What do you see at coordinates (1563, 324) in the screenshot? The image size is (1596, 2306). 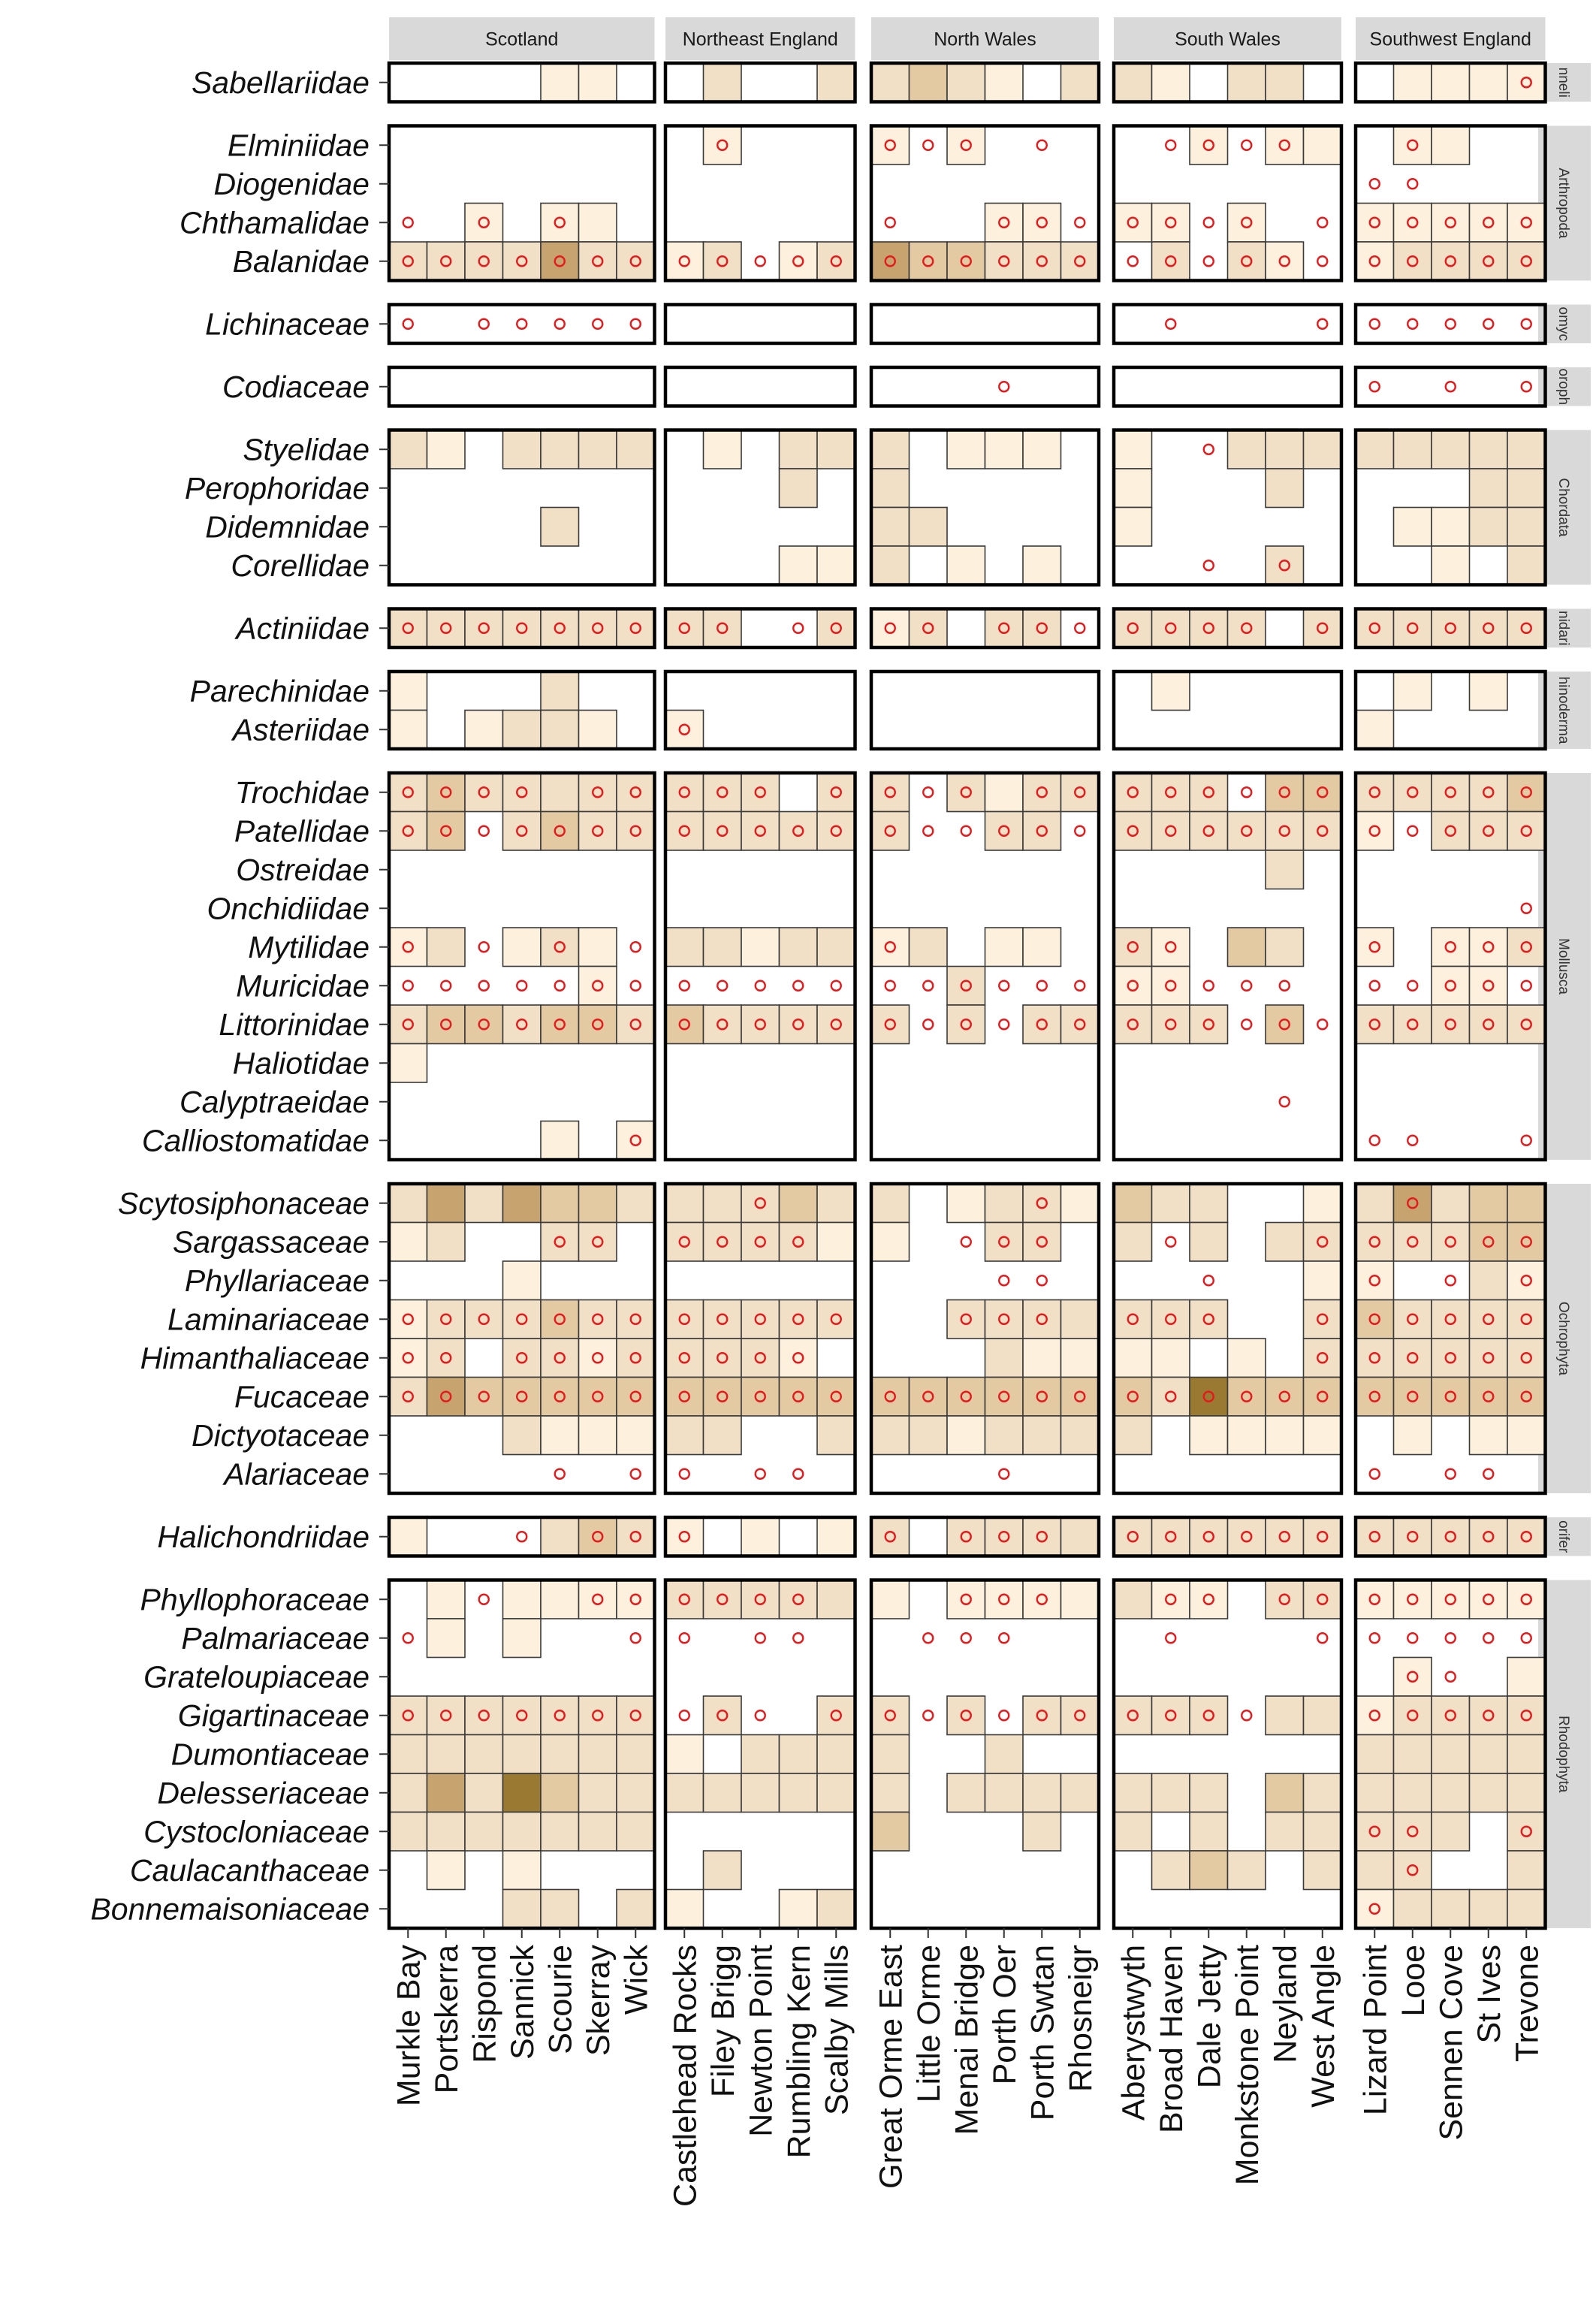 I see `phylum-label-ascomycota: omyc` at bounding box center [1563, 324].